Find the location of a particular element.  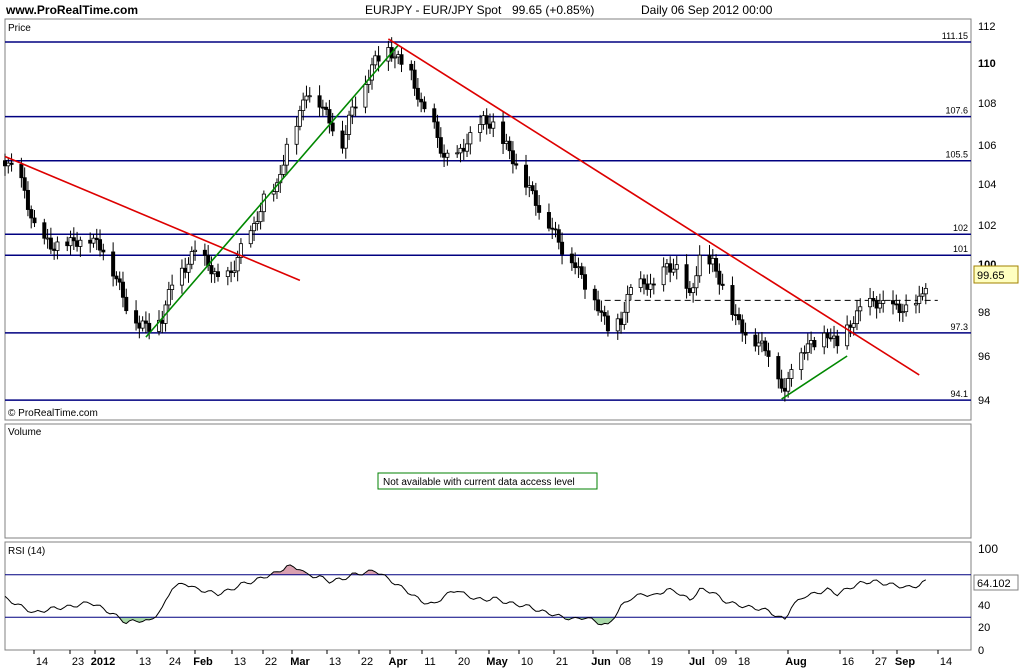

price-tick-94: 94 is located at coordinates (984, 401).